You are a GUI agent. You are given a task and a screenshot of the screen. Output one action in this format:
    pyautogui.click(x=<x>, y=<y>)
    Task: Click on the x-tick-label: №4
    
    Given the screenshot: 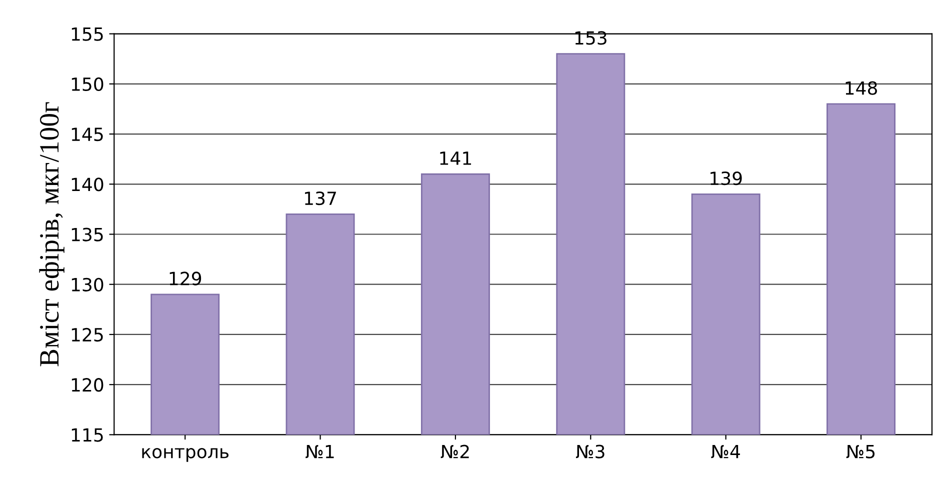 What is the action you would take?
    pyautogui.click(x=725, y=451)
    